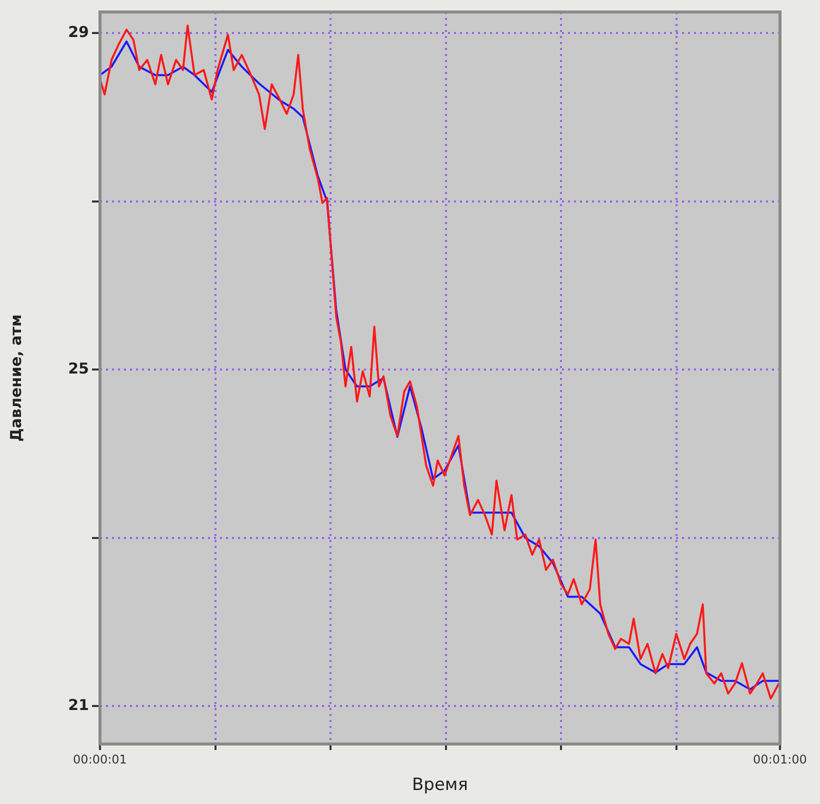  What do you see at coordinates (78, 31) in the screenshot?
I see `y-tick-label: 29` at bounding box center [78, 31].